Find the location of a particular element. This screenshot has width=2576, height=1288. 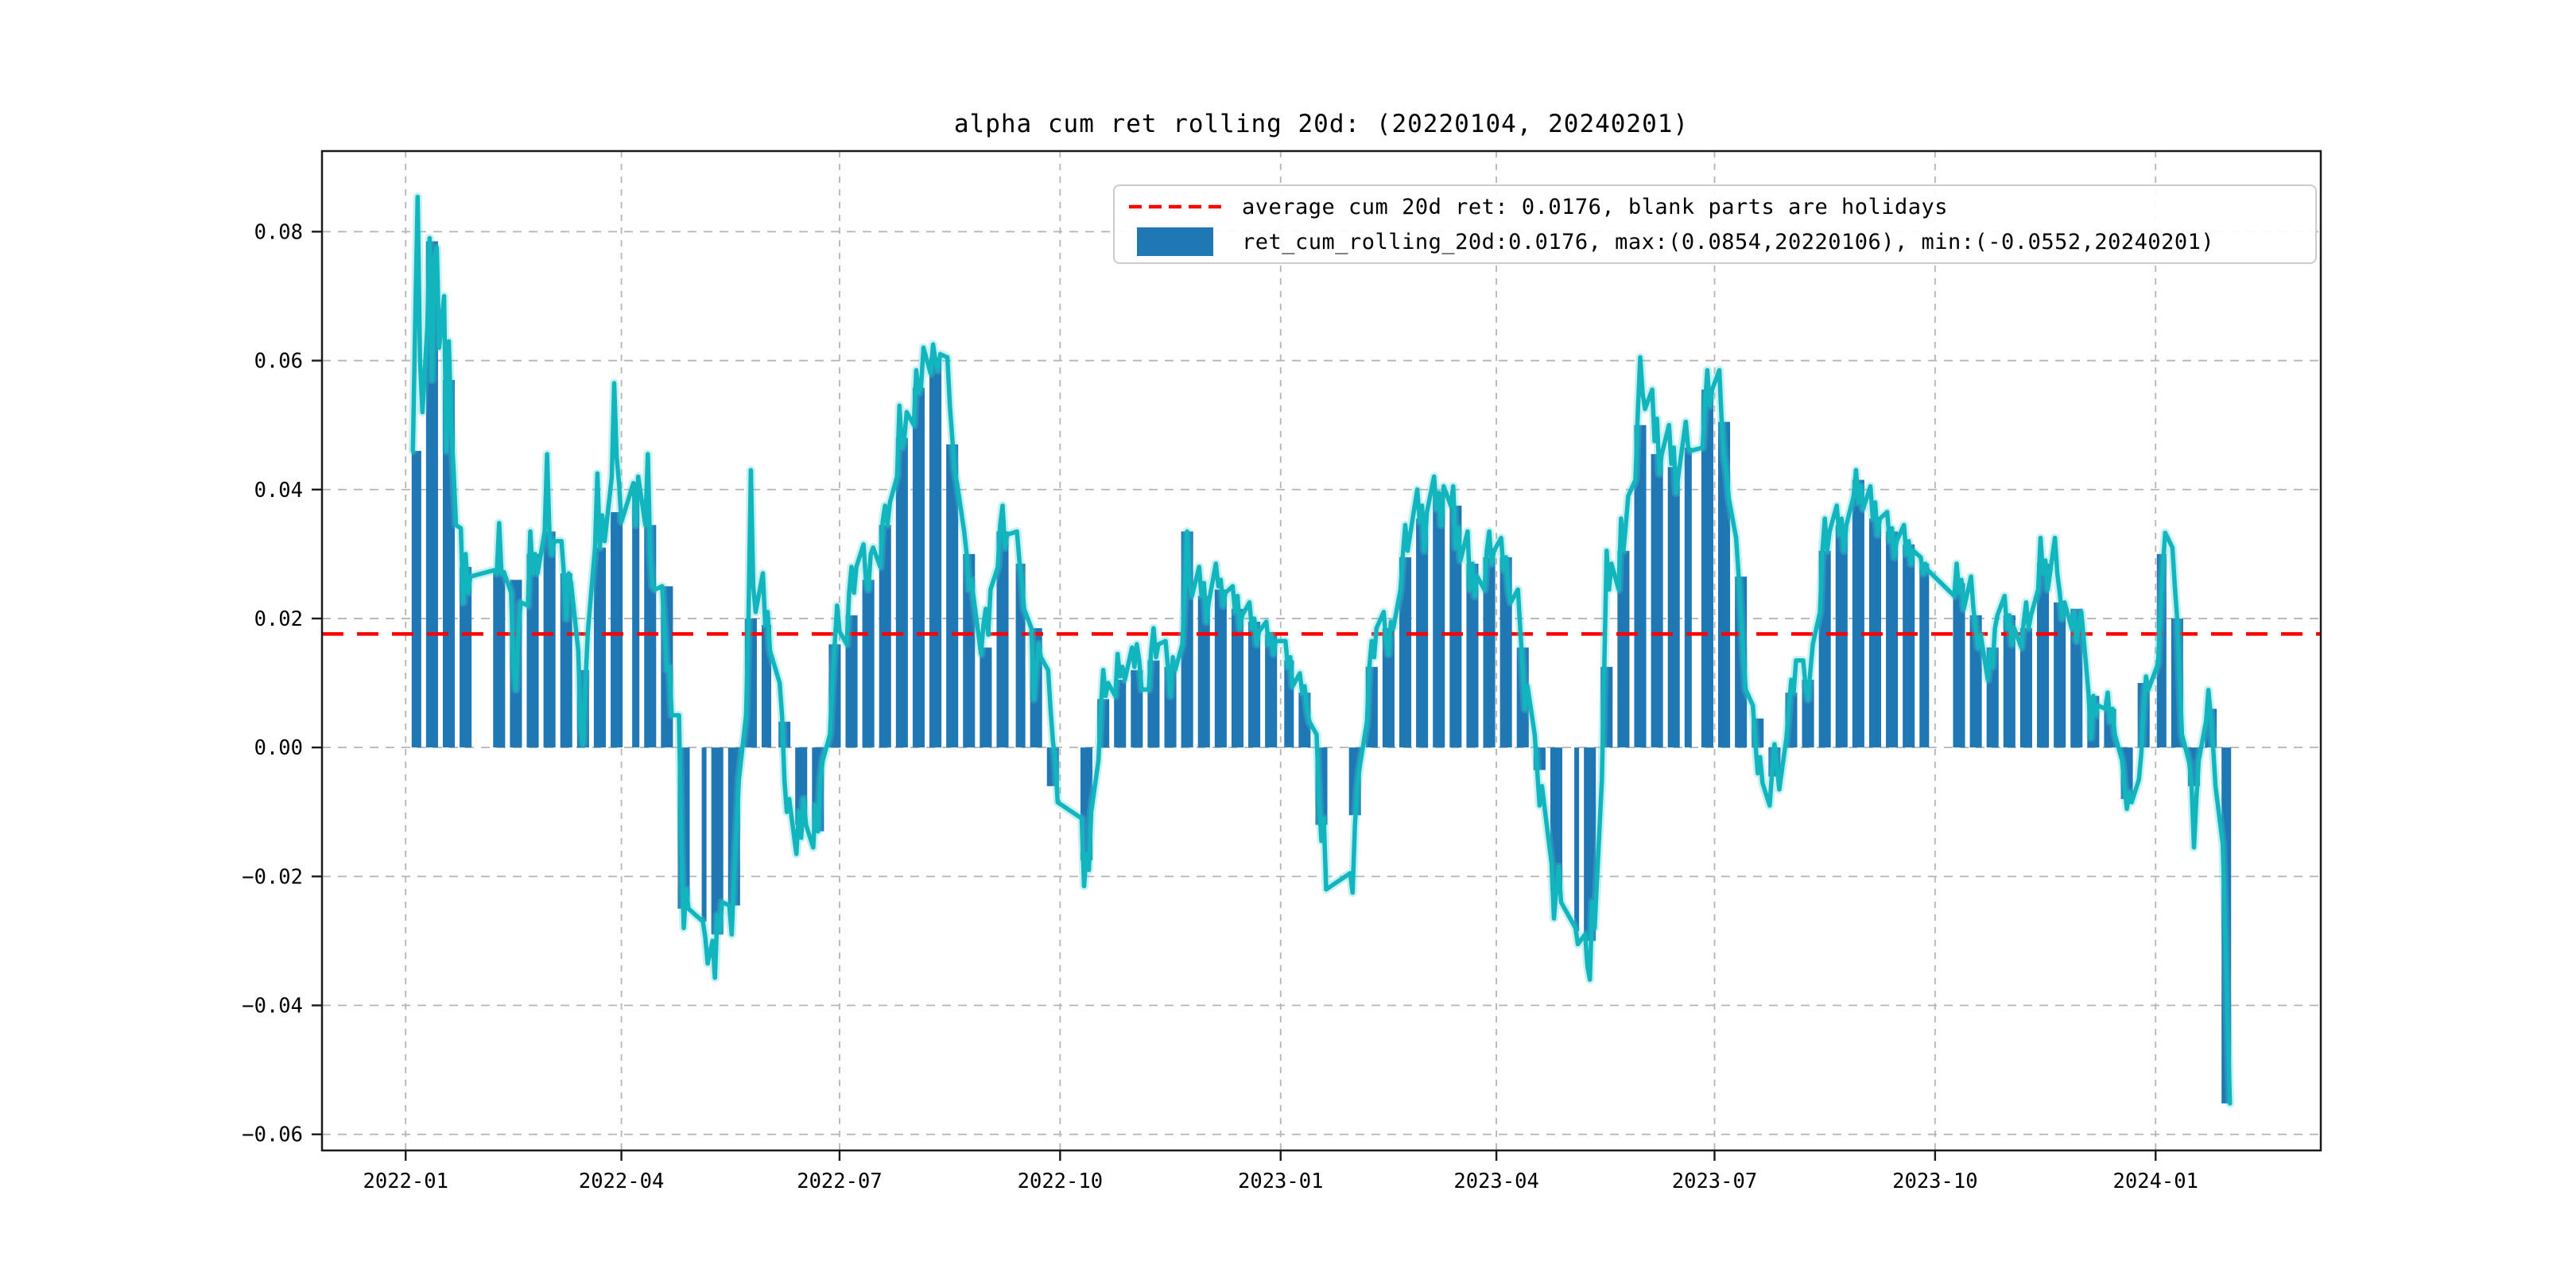

legend-series-patch is located at coordinates (1175, 241).